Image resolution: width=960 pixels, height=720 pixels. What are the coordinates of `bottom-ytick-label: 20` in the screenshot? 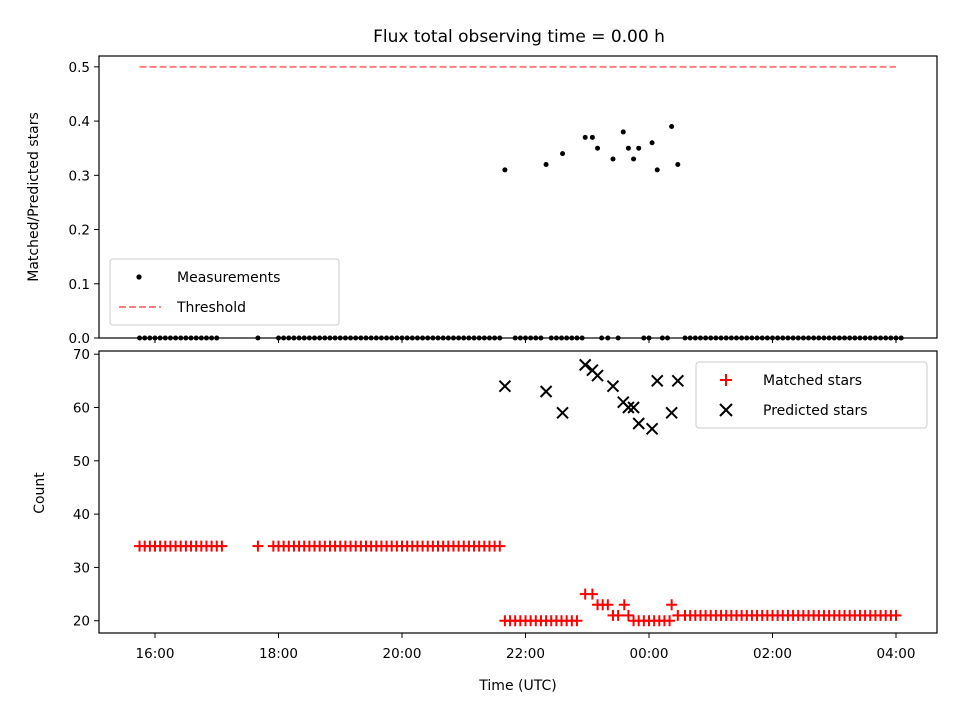 It's located at (81, 622).